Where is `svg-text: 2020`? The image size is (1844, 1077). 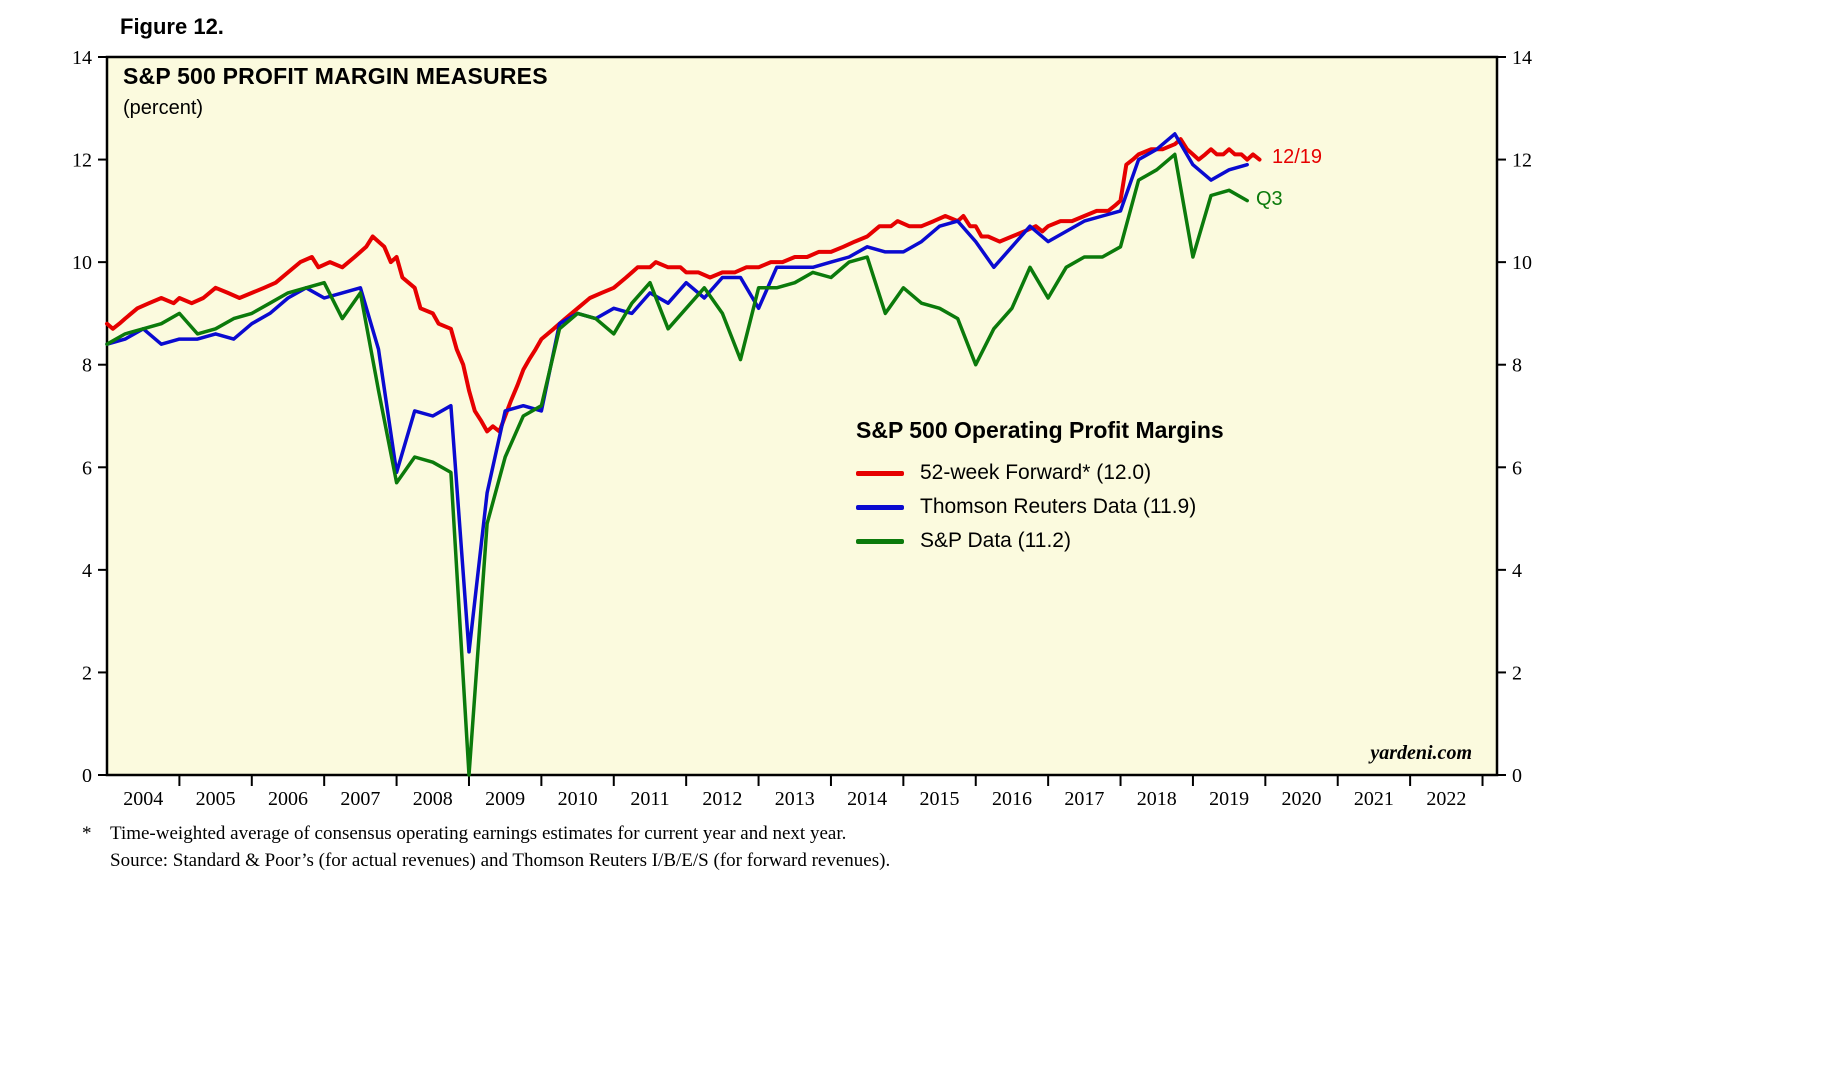 svg-text: 2020 is located at coordinates (1302, 799).